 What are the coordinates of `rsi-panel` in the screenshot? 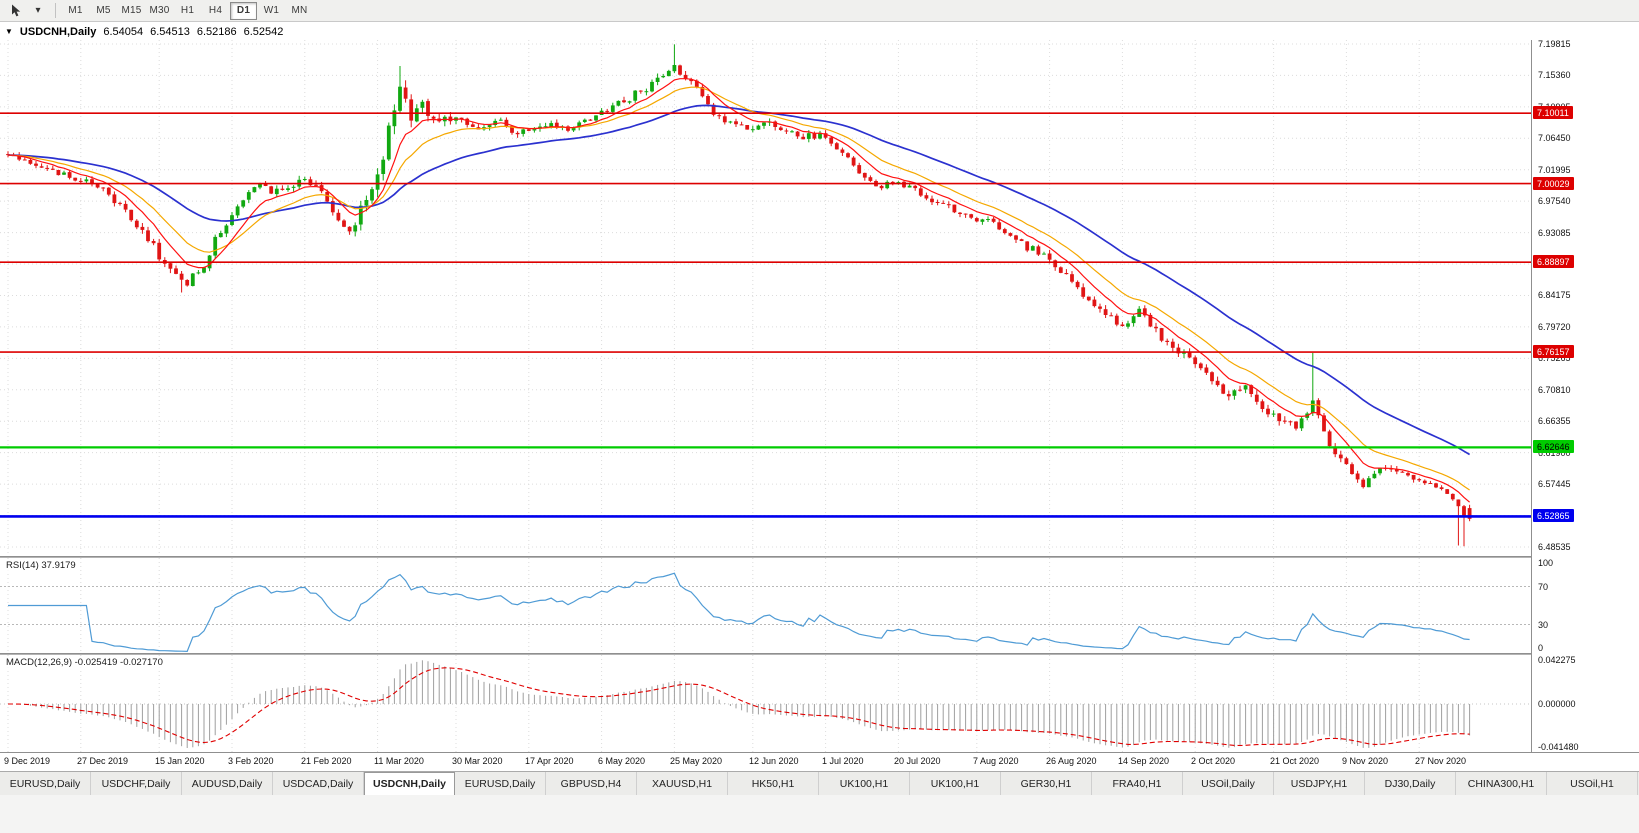 It's located at (765, 605).